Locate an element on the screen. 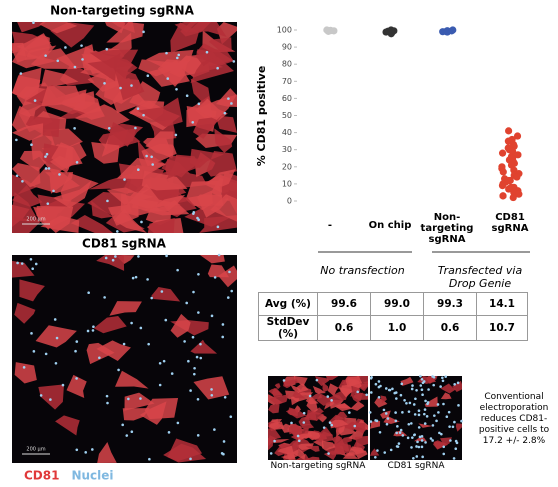  legend-entry: Nuclei is located at coordinates (92, 476).